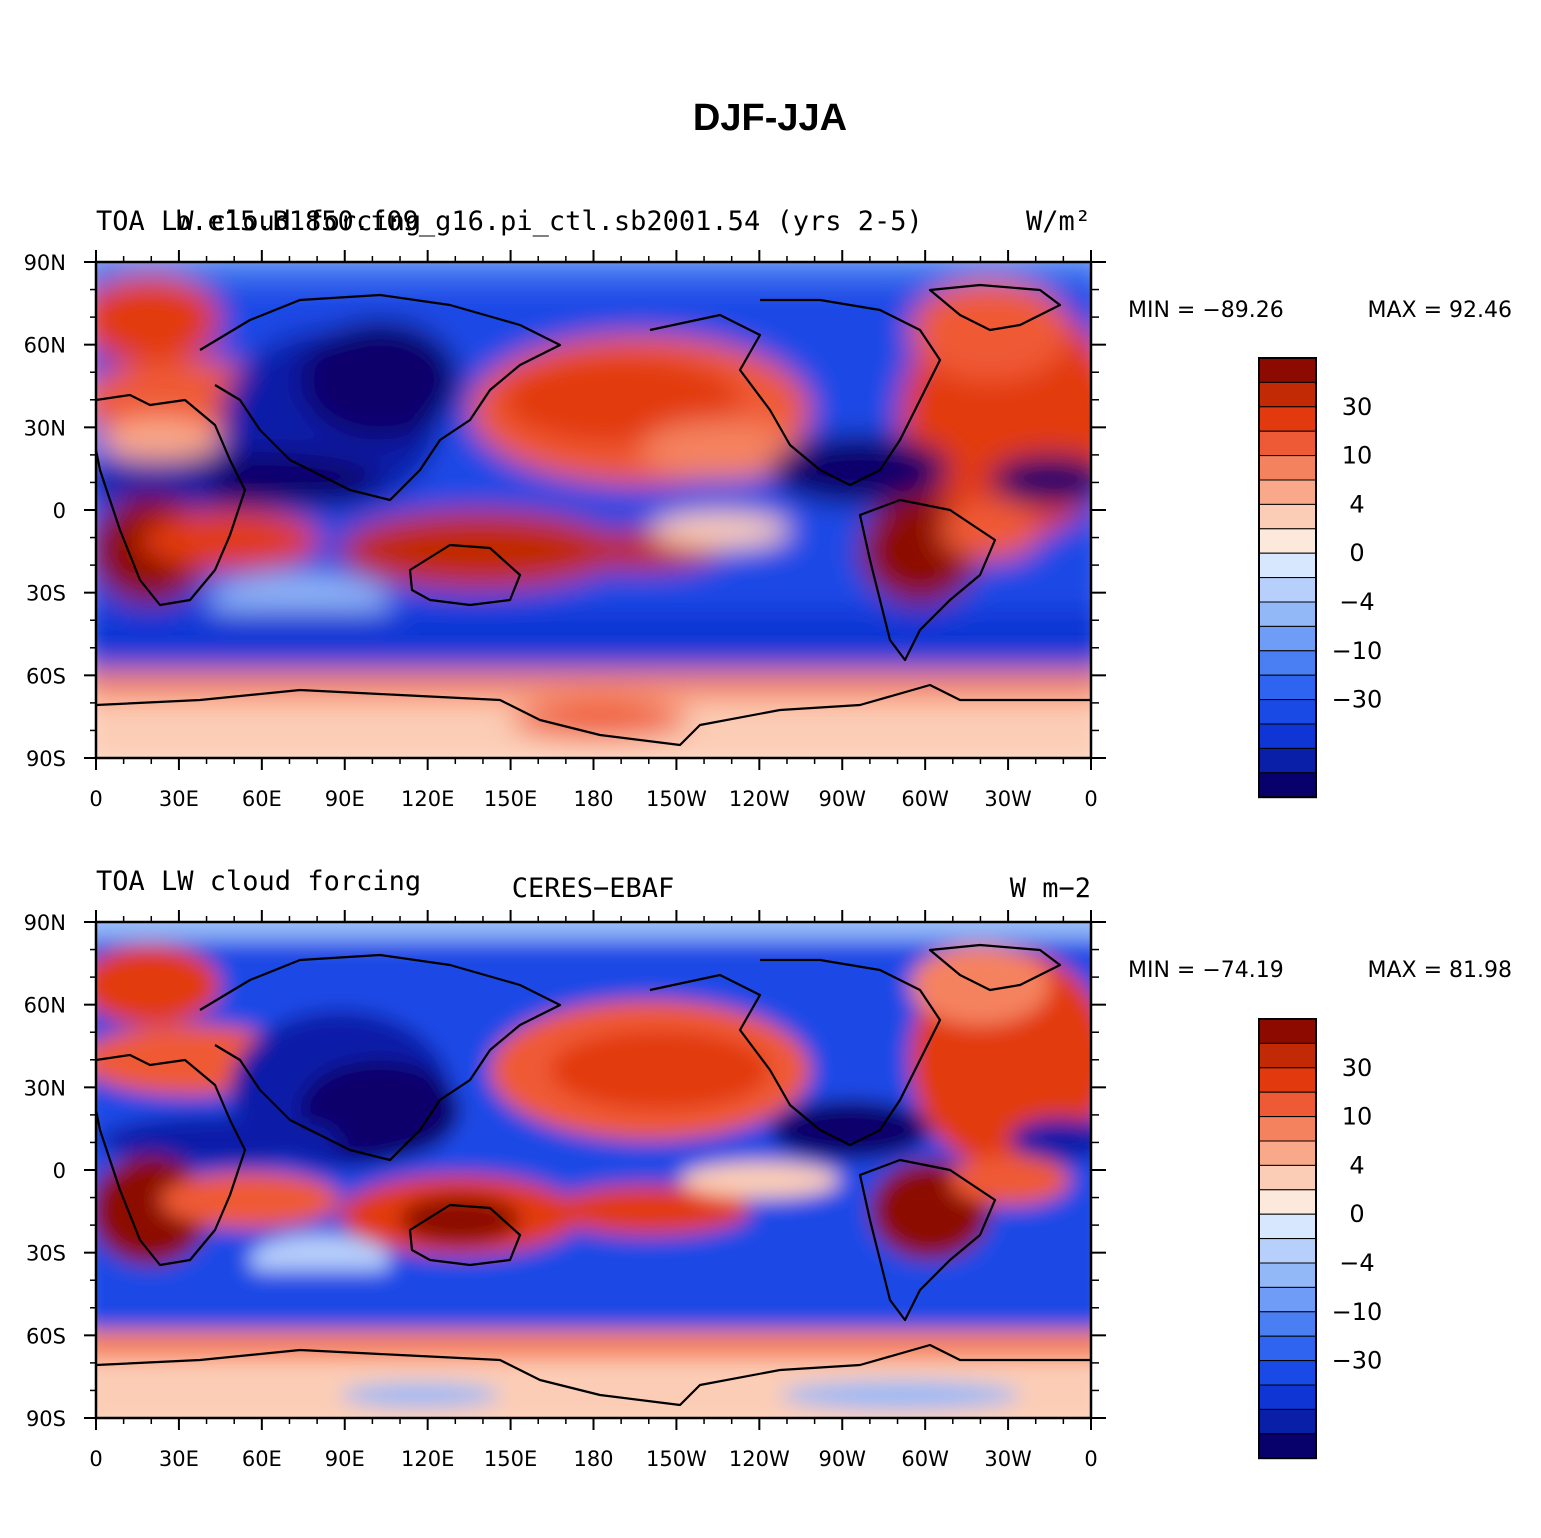  I want to click on panel-1-y-tick-labels: 90N 60N 30N 0 30S 60S 90S, so click(45, 511).